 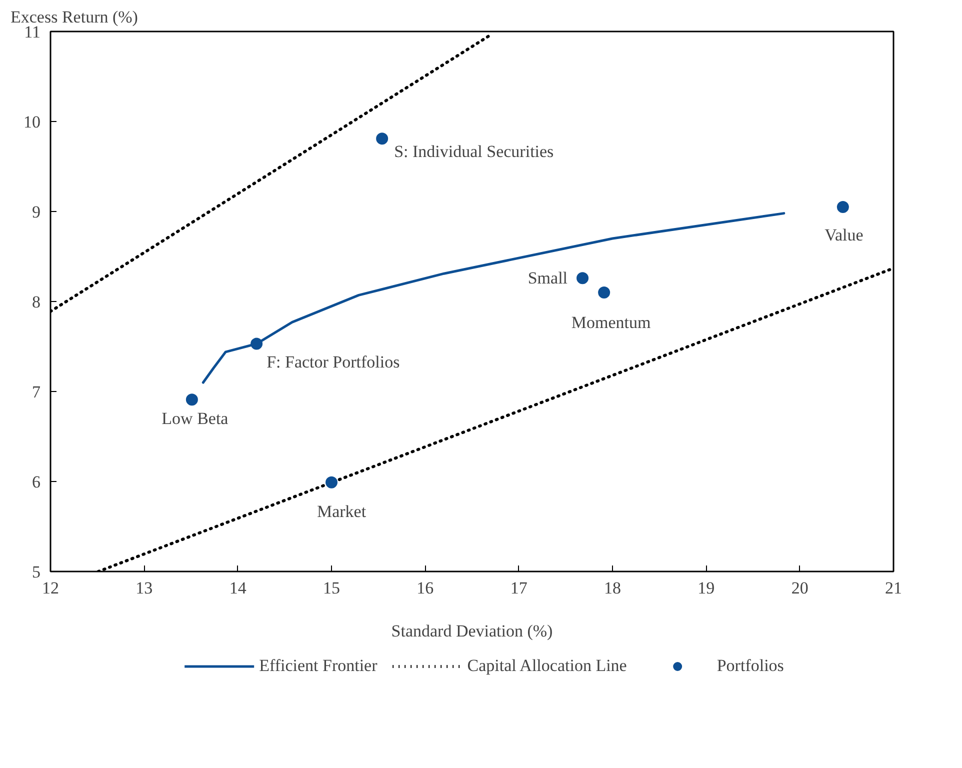 What do you see at coordinates (36, 392) in the screenshot?
I see `y-tick-label: 7` at bounding box center [36, 392].